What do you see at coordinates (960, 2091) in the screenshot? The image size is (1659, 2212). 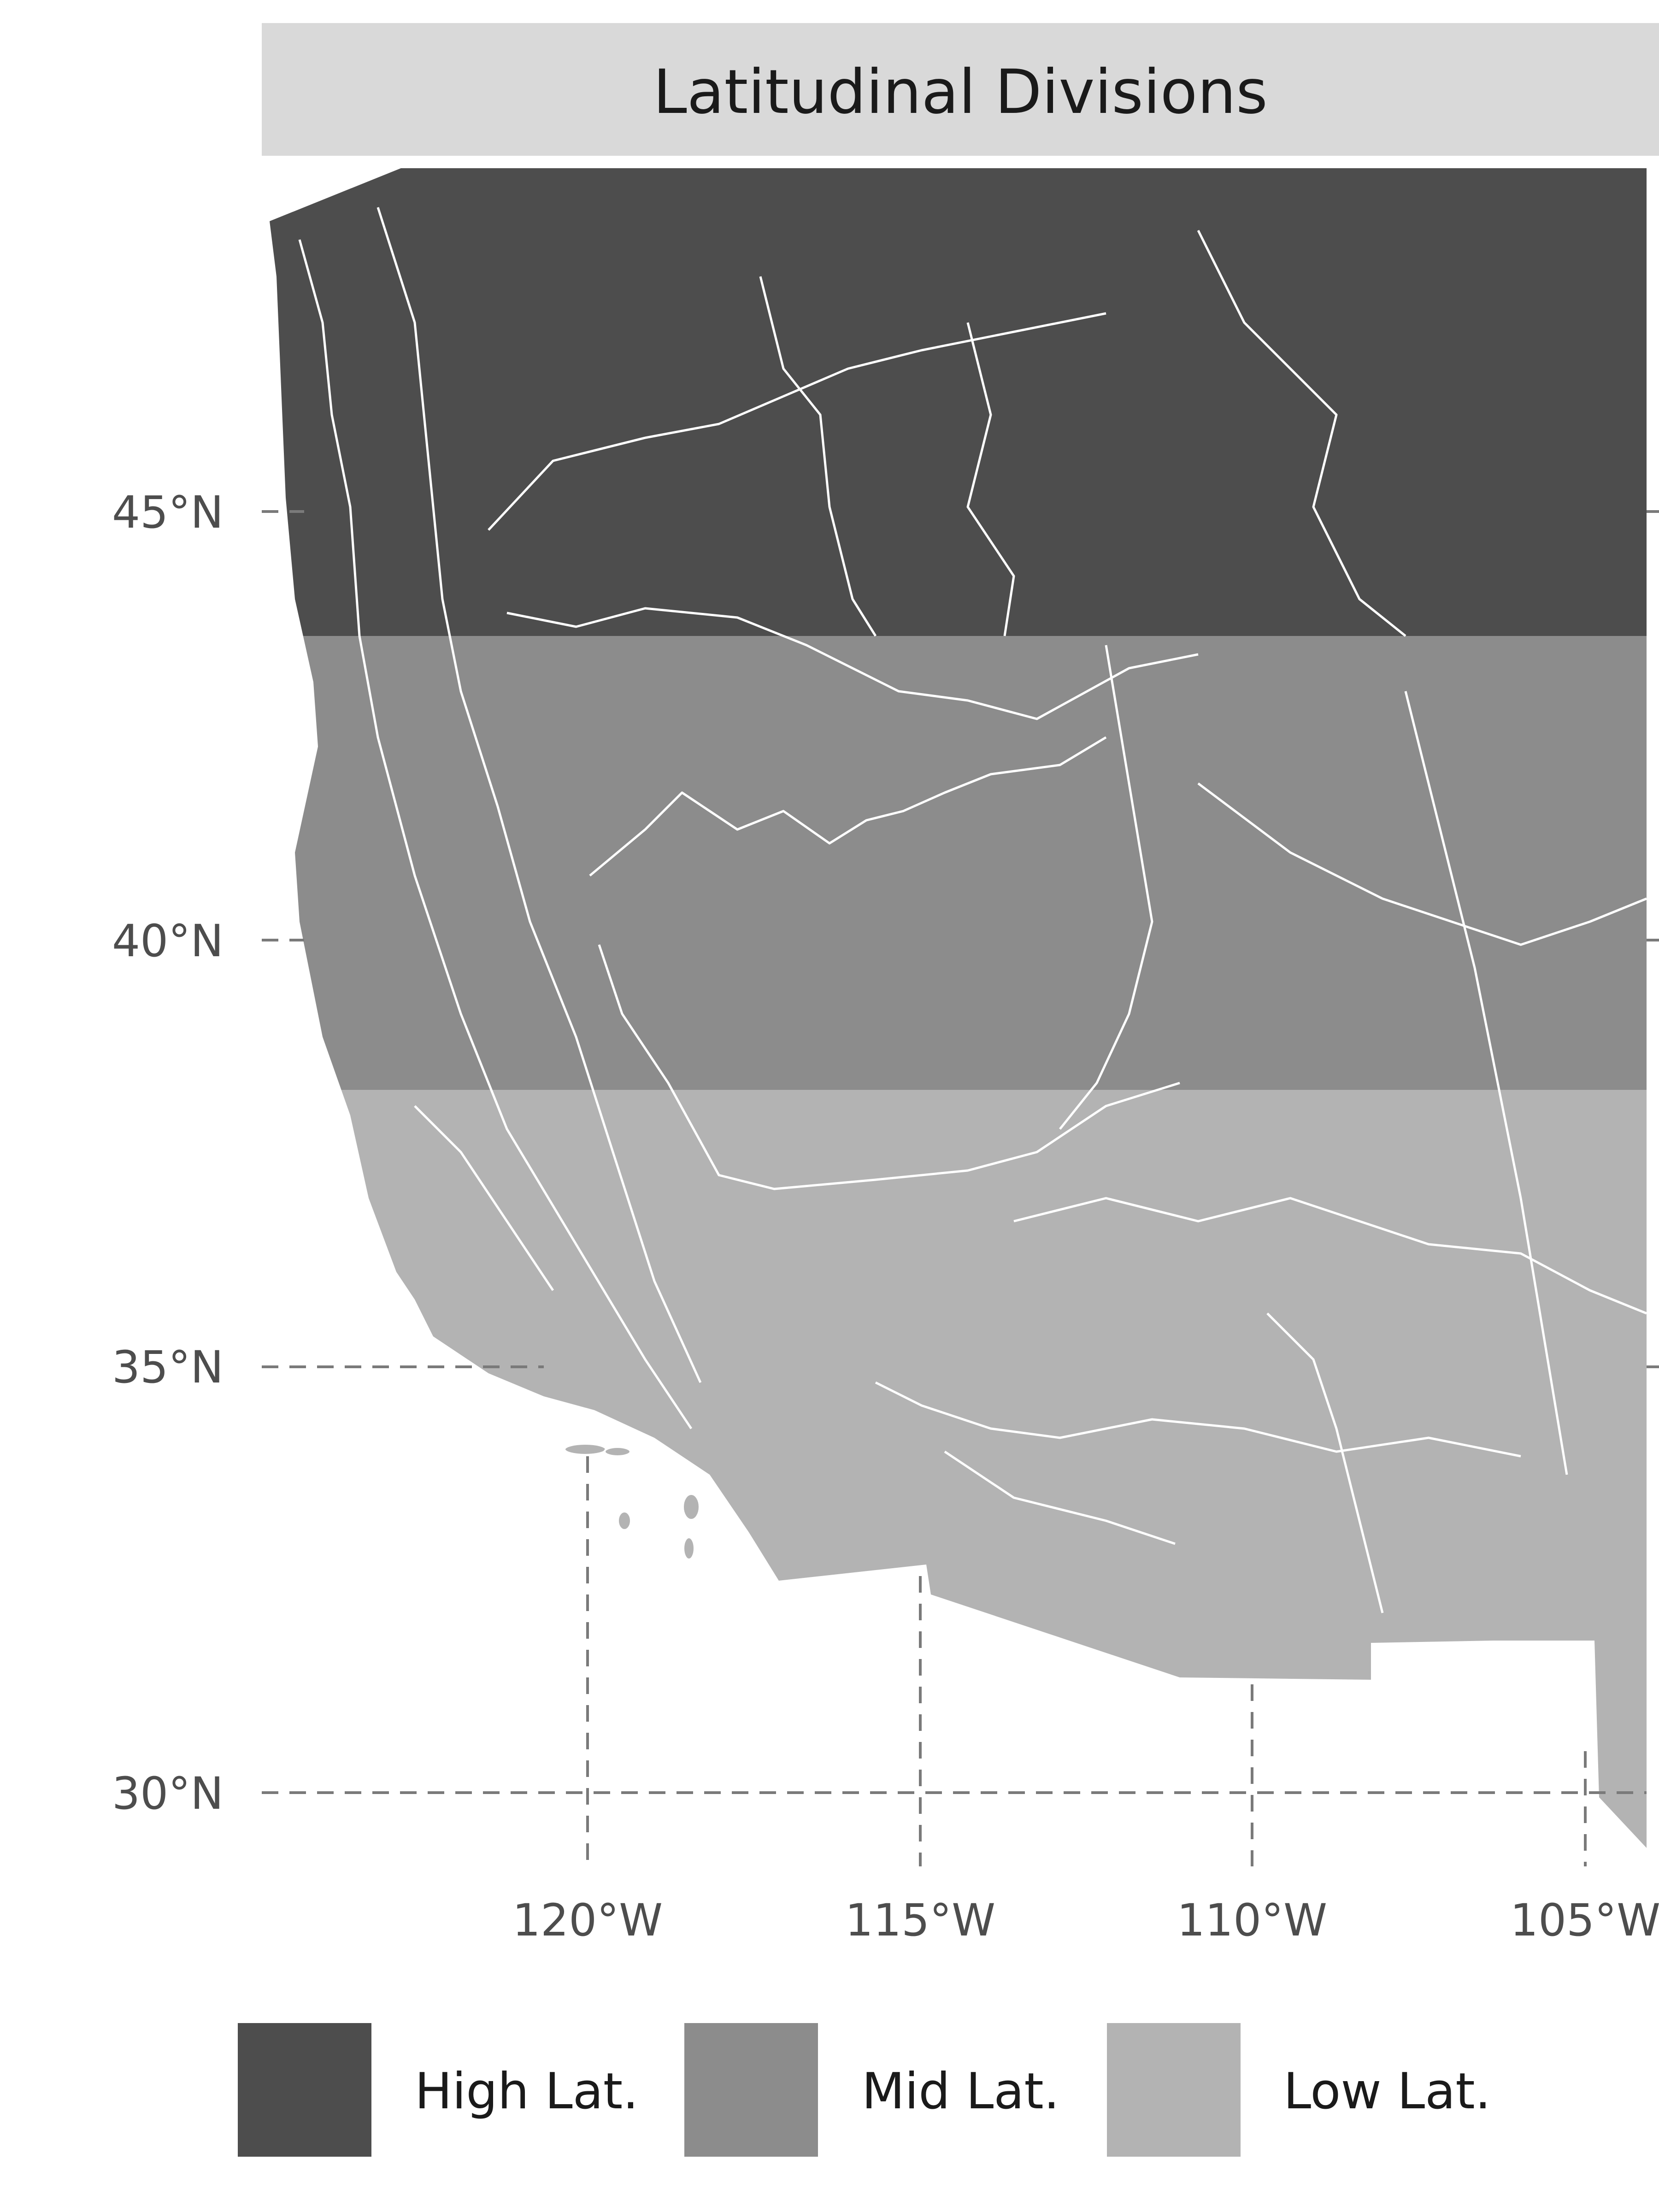 I see `legend-label-mid: Mid Lat.` at bounding box center [960, 2091].